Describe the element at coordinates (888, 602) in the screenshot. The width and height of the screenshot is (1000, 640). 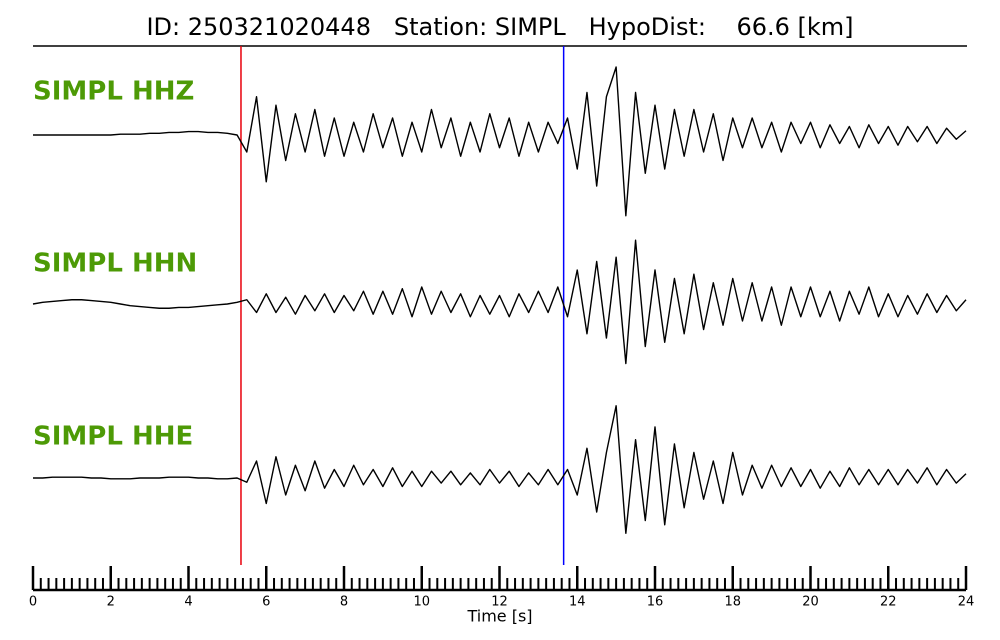
I see `x-tick-label: 22` at that location.